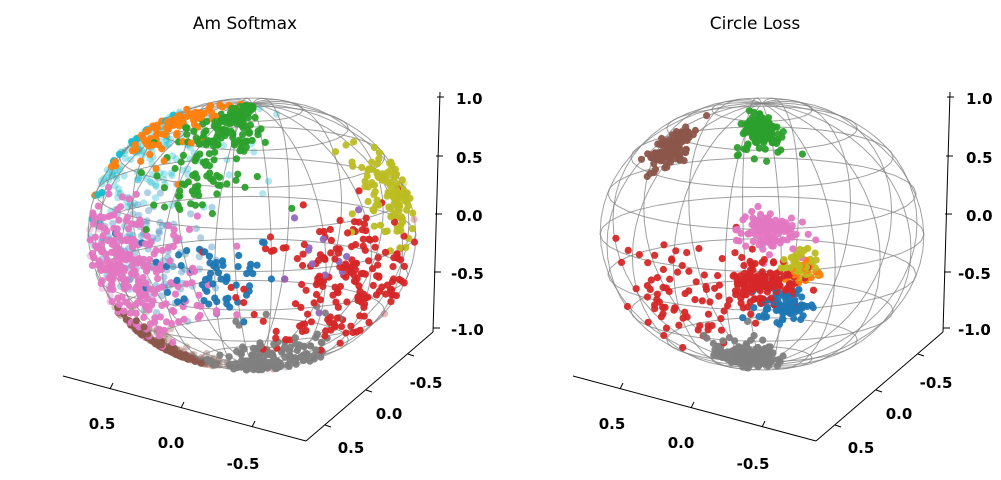  What do you see at coordinates (755, 24) in the screenshot?
I see `chart-title: Circle Loss` at bounding box center [755, 24].